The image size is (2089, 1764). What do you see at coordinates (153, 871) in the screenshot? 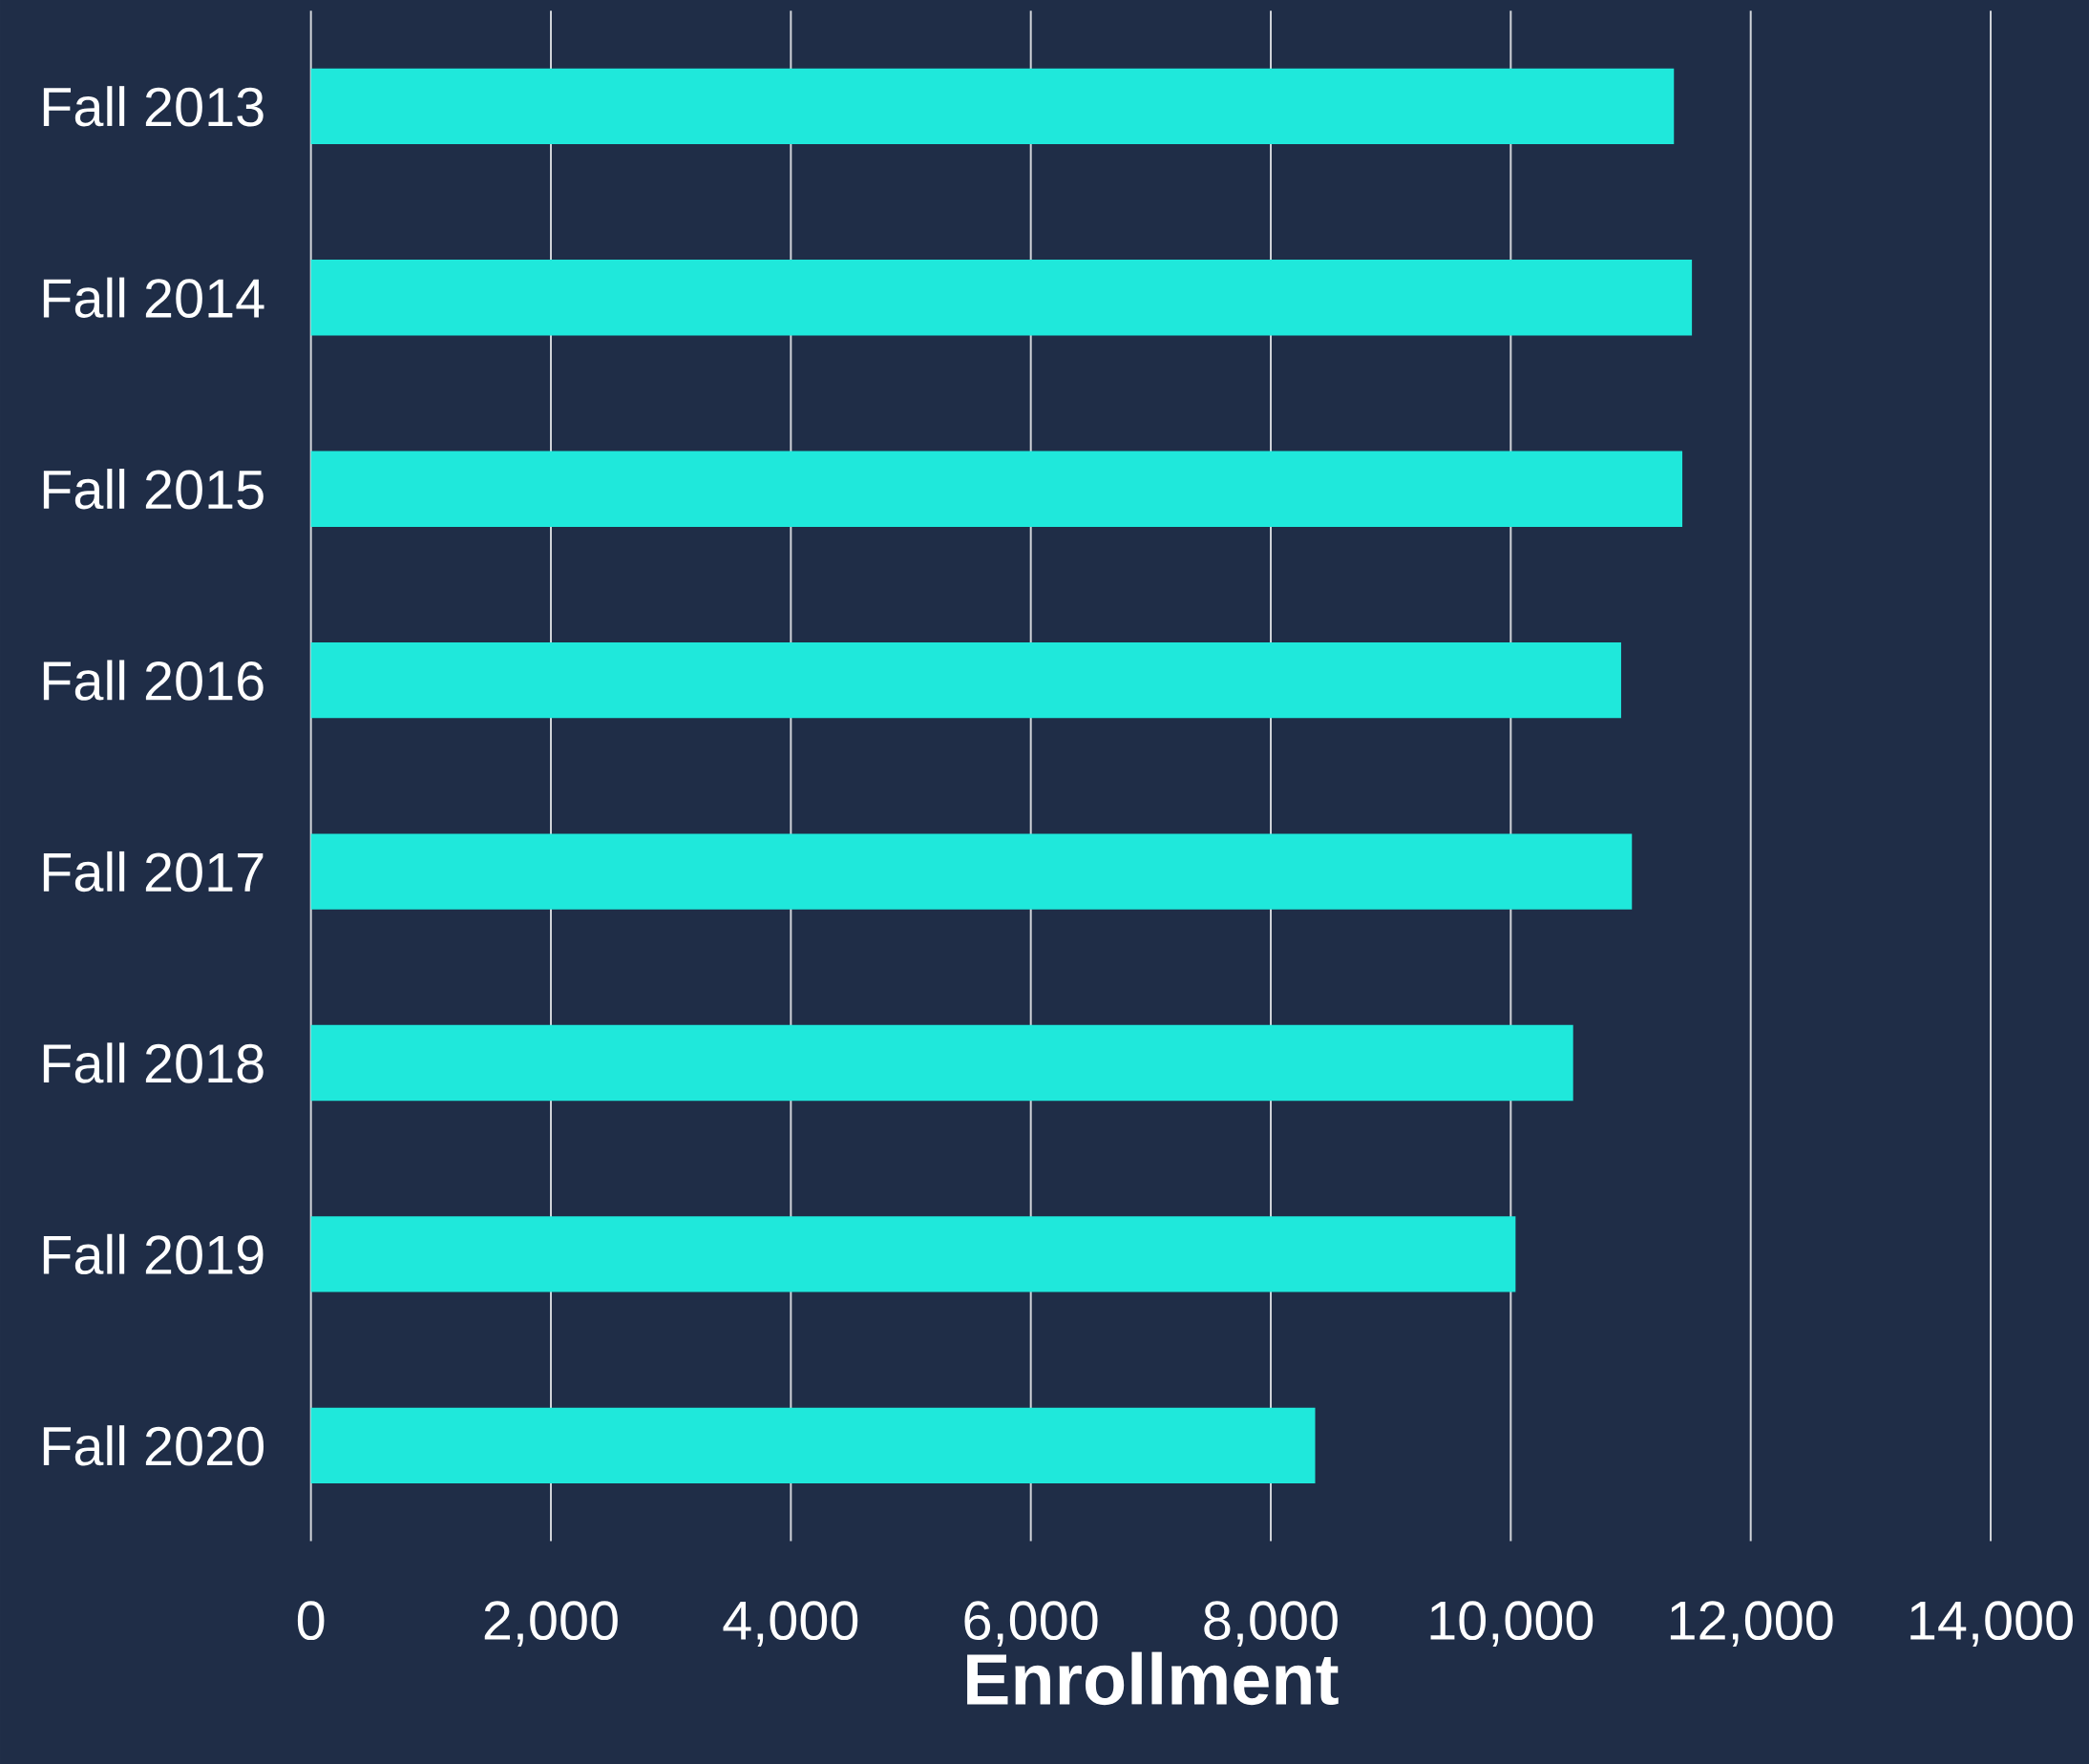
I see `y-tick-label: Fall 2017` at bounding box center [153, 871].